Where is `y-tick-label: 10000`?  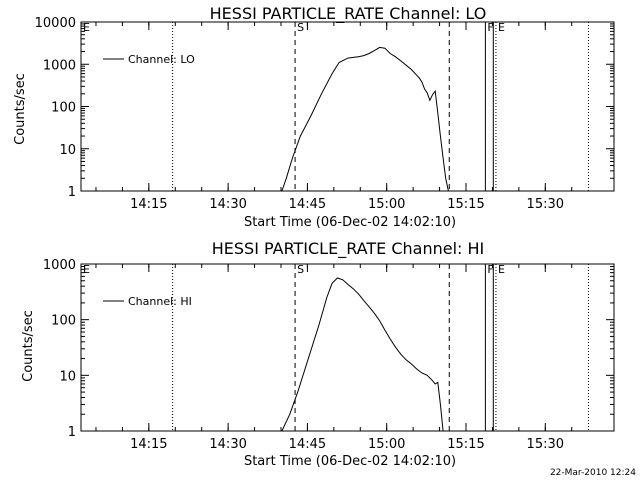
y-tick-label: 10000 is located at coordinates (55, 23).